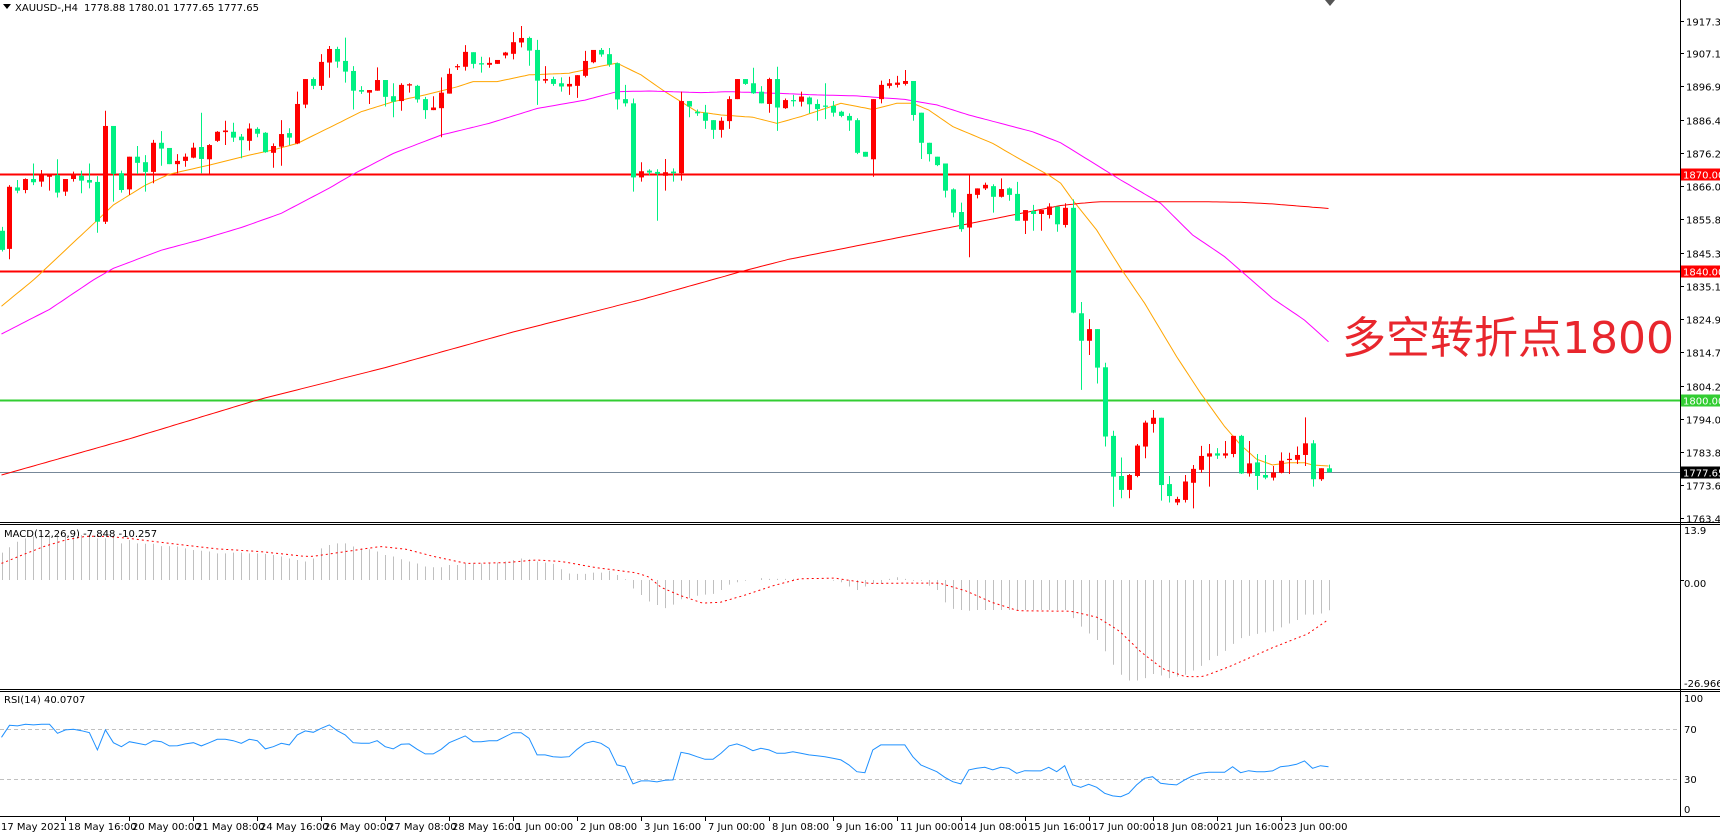 The height and width of the screenshot is (837, 1720). Describe the element at coordinates (7, 6) in the screenshot. I see `triangle-down-icon` at that location.